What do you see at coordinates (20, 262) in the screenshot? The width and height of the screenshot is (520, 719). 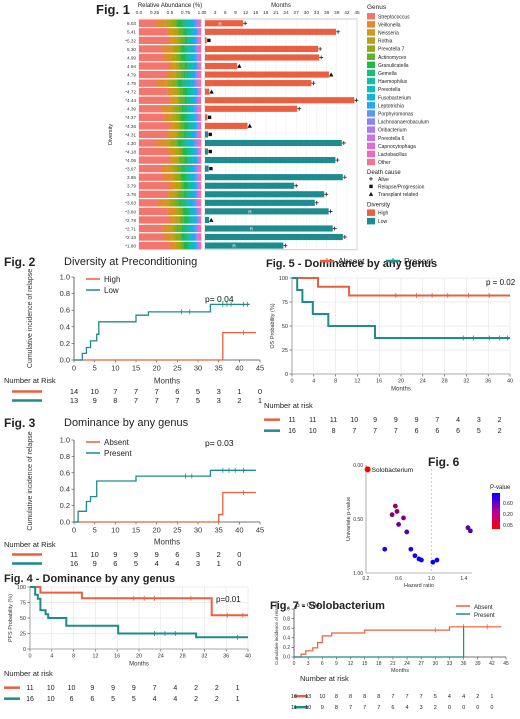 I see `fig2-label: Fig. 2` at bounding box center [20, 262].